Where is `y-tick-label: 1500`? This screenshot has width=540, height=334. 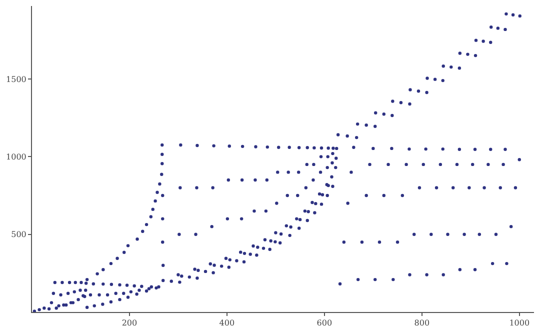
y-tick-label: 1500 is located at coordinates (16, 79).